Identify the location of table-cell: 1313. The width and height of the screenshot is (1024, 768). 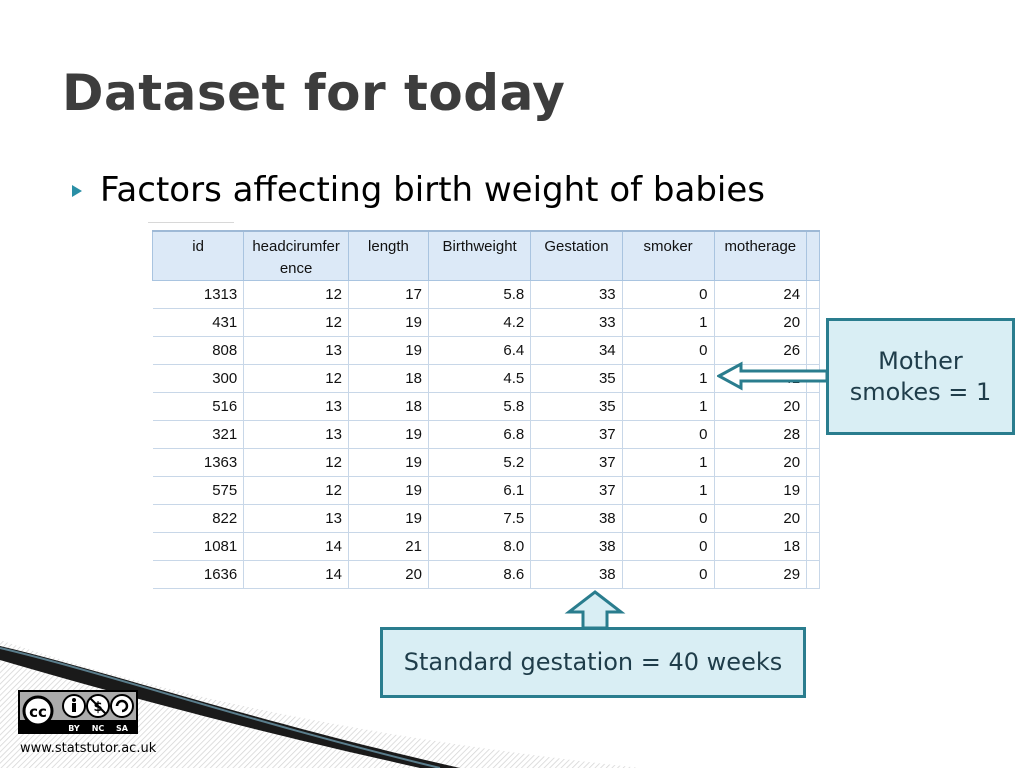
(198, 294).